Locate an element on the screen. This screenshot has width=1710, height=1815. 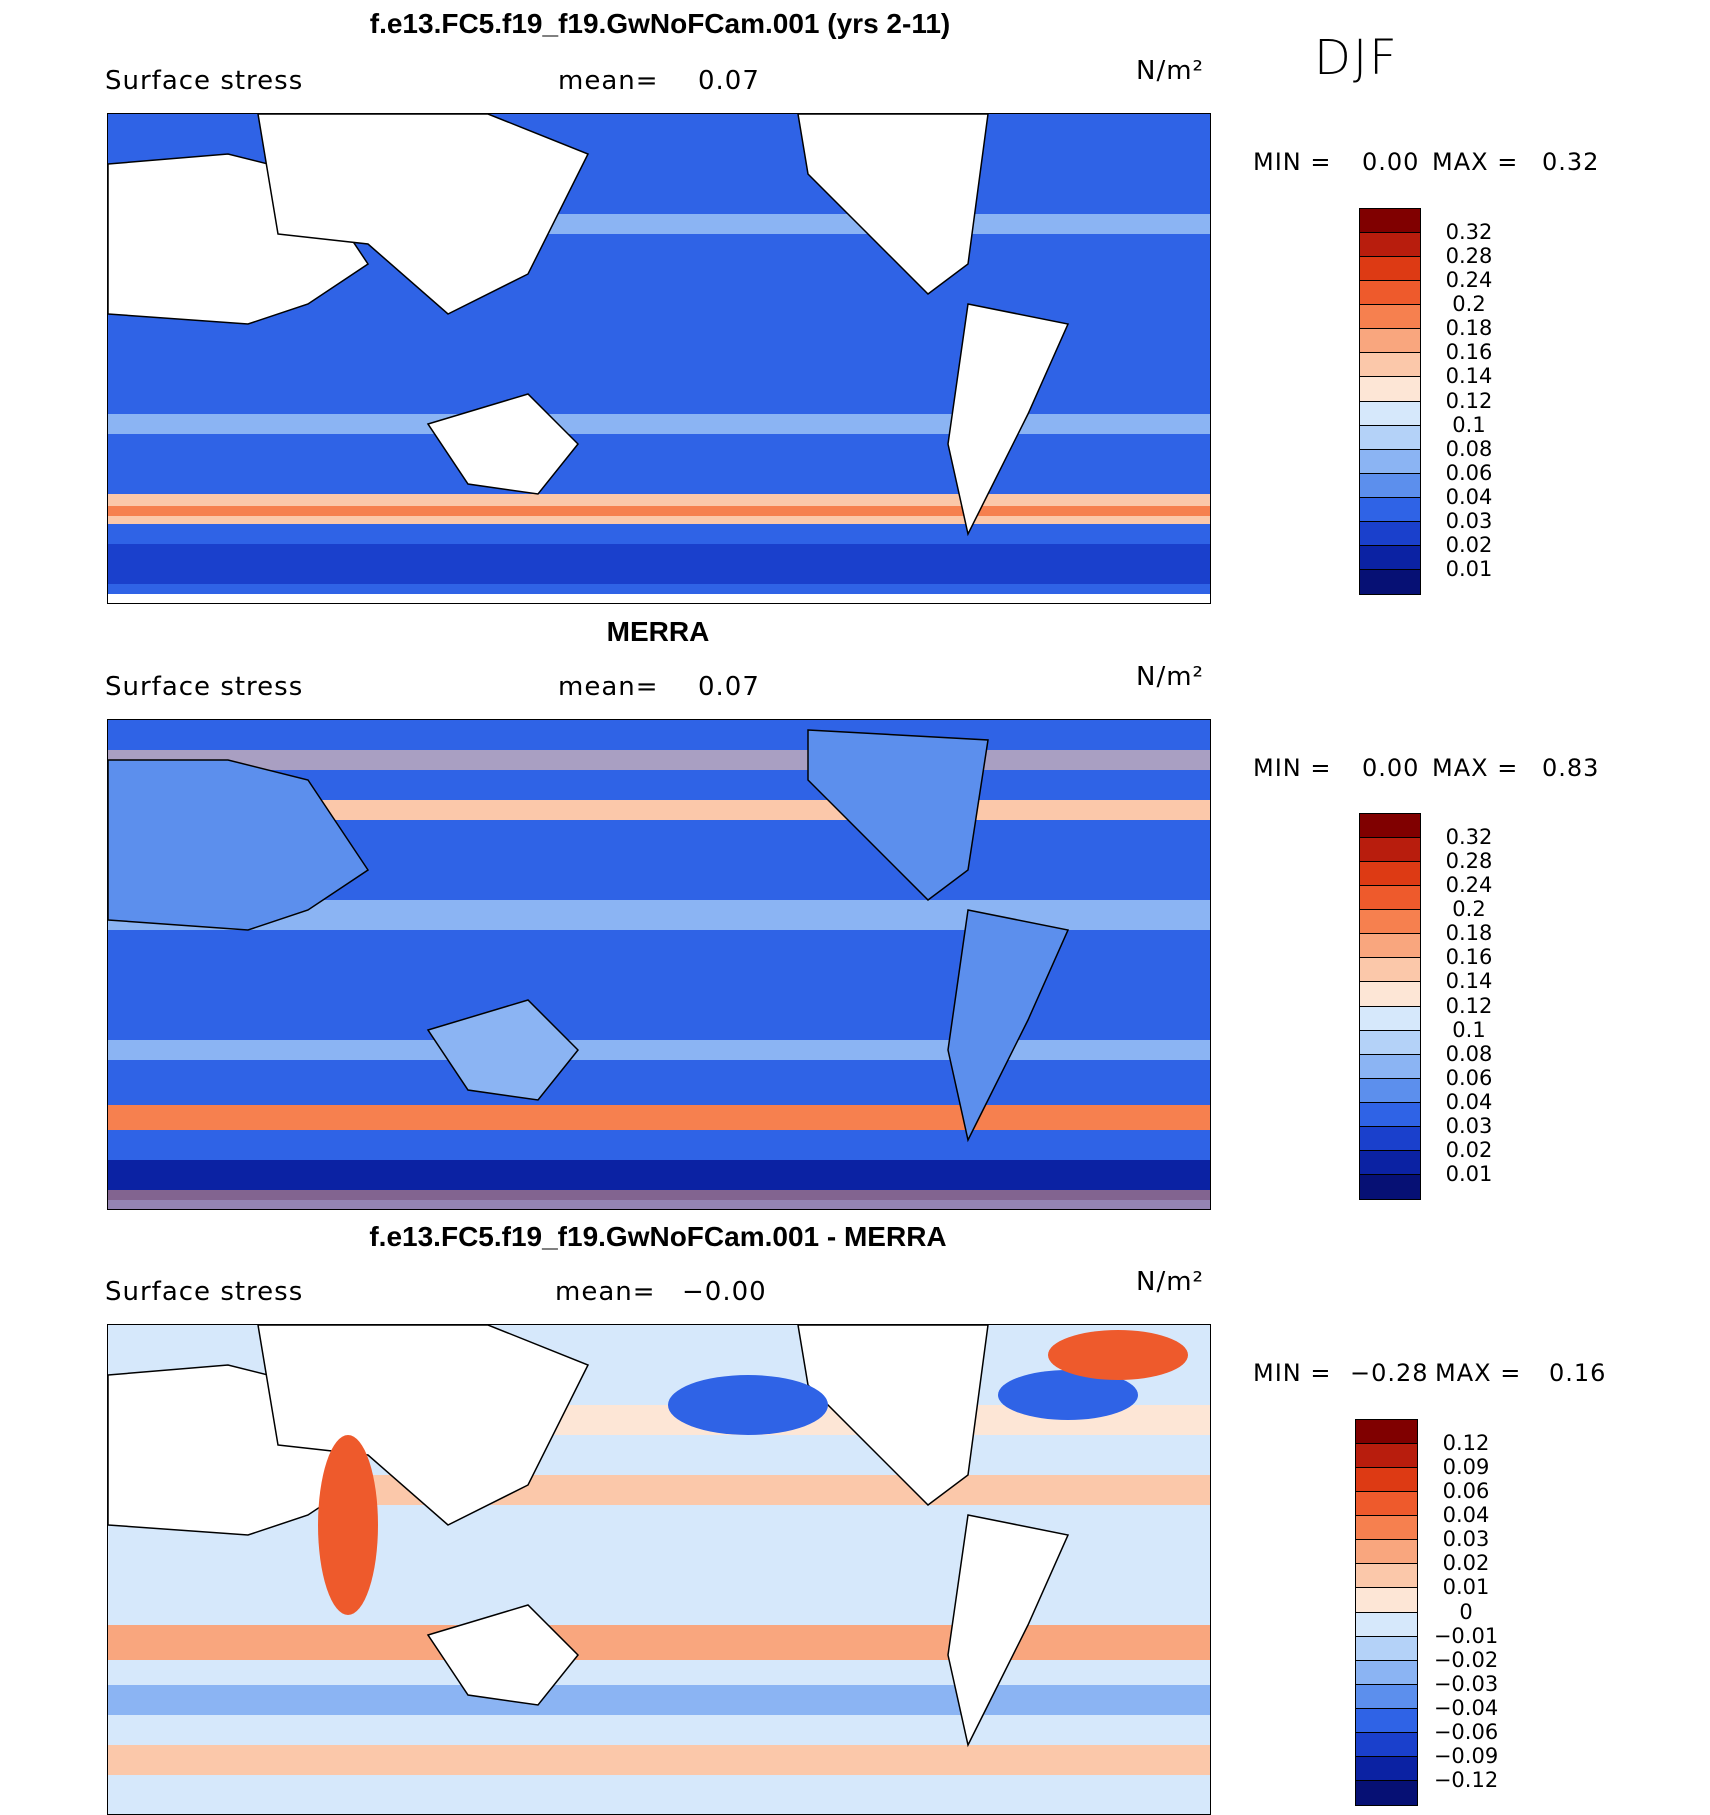
panel-3-min-label: MIN = is located at coordinates (1292, 1373).